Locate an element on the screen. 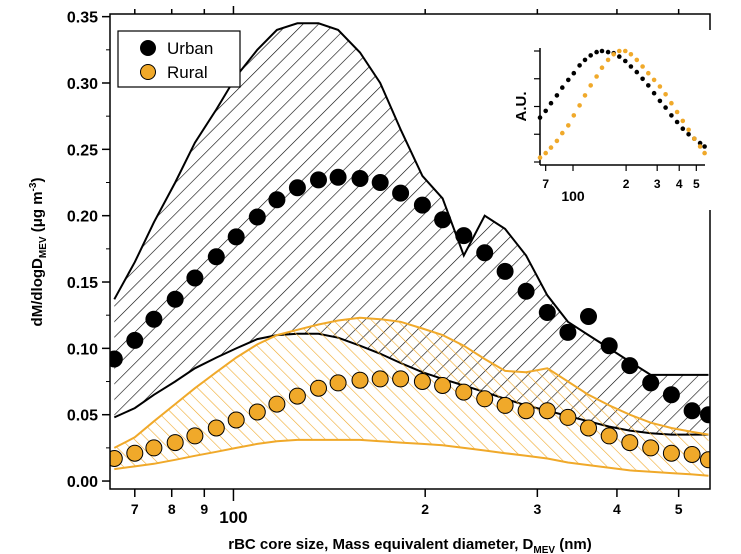  normalized-inset: 7 100 2 3 4 5 A.U. is located at coordinates (614, 120).